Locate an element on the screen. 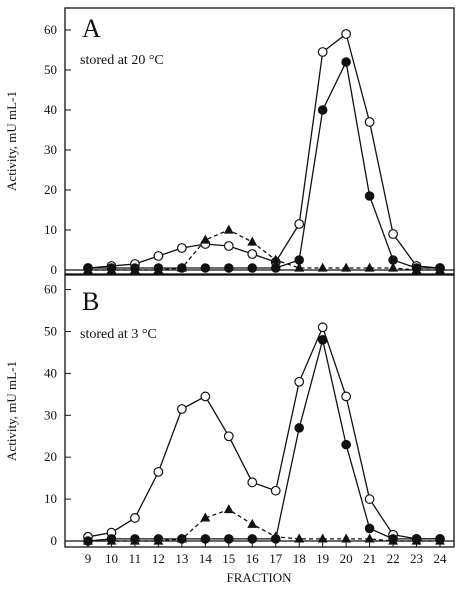 The image size is (474, 594). panel-a-note: stored at 20 °C is located at coordinates (122, 60).